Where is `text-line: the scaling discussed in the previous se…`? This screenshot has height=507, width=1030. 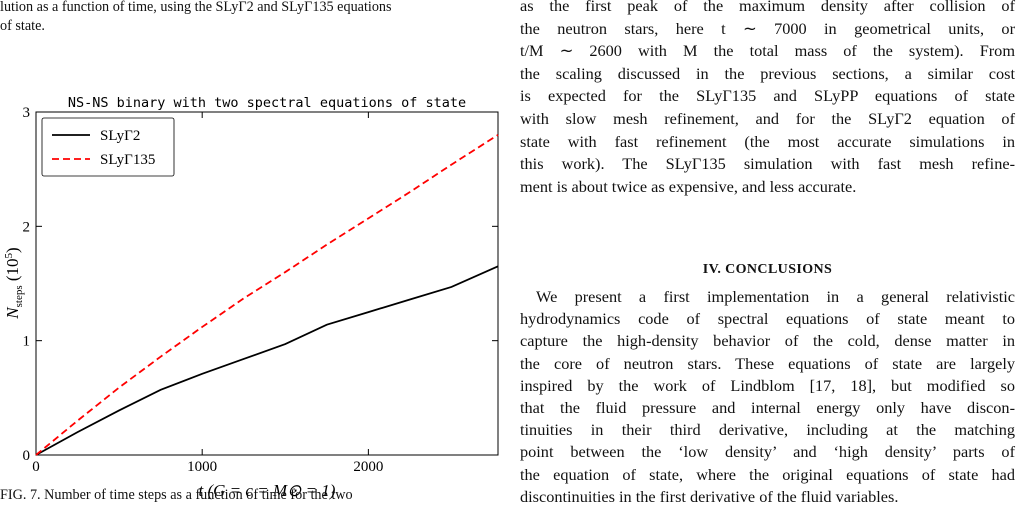 text-line: the scaling discussed in the previous se… is located at coordinates (767, 73).